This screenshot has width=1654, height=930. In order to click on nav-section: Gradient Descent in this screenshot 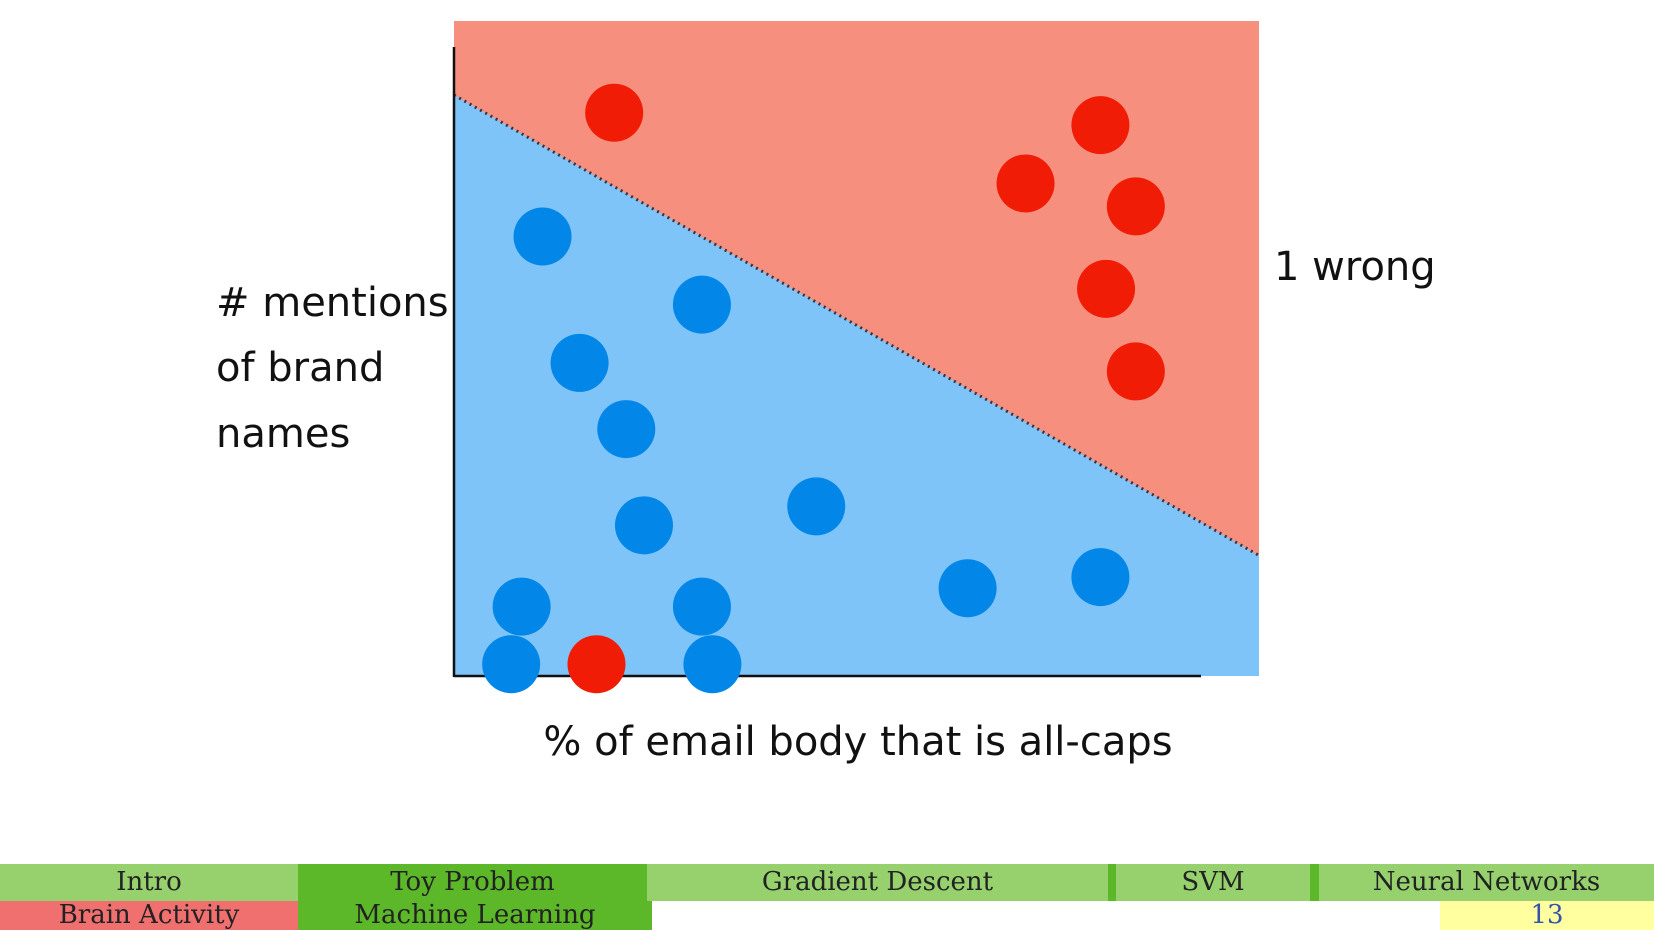, I will do `click(877, 882)`.